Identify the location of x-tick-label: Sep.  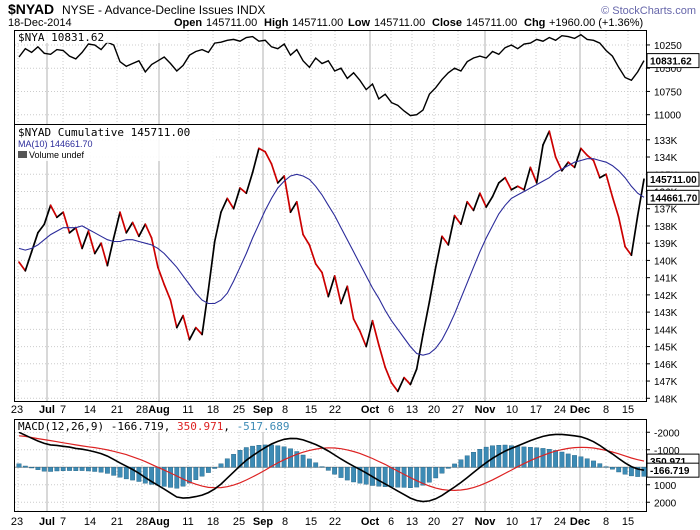
(263, 522).